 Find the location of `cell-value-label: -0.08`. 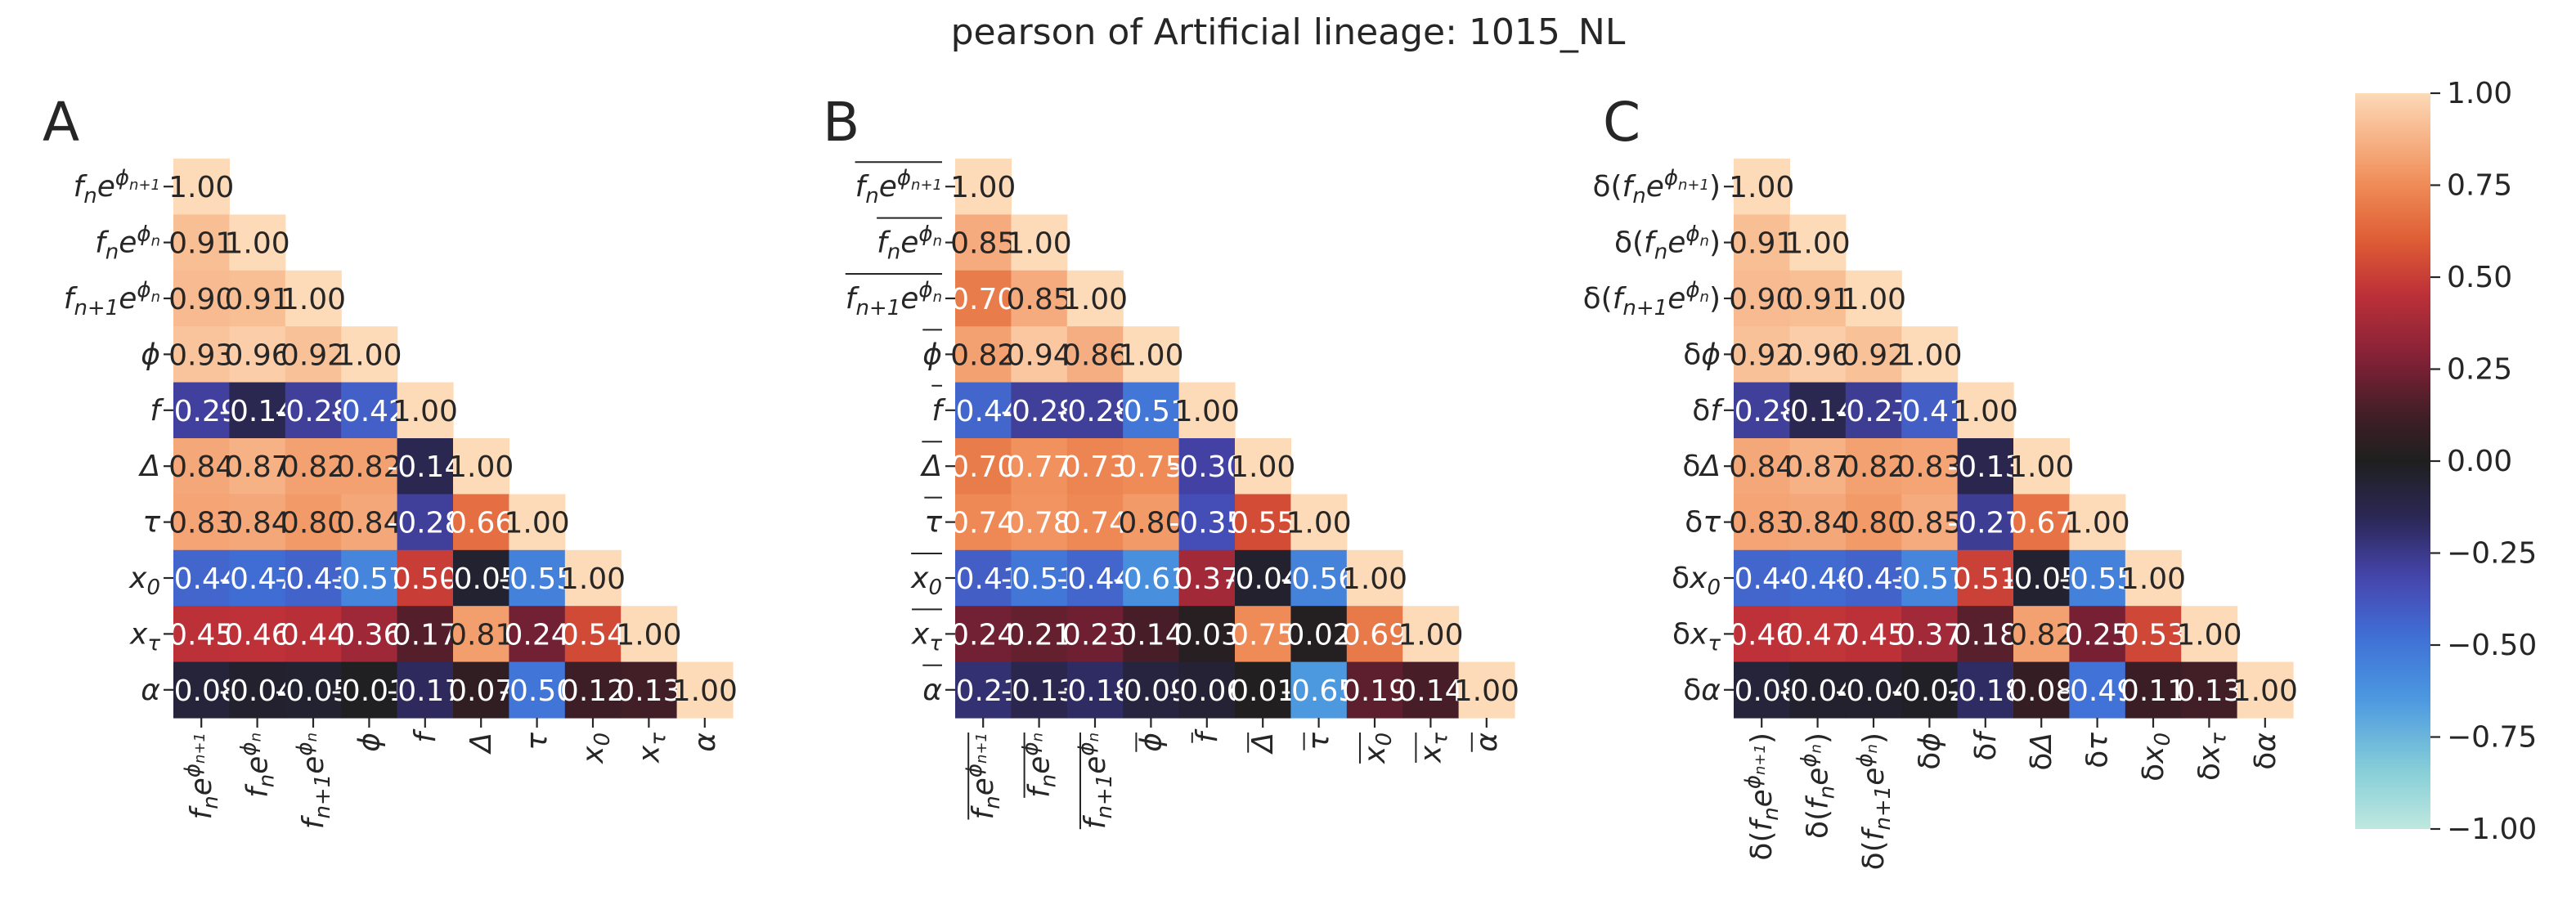

cell-value-label: -0.08 is located at coordinates (1762, 691).